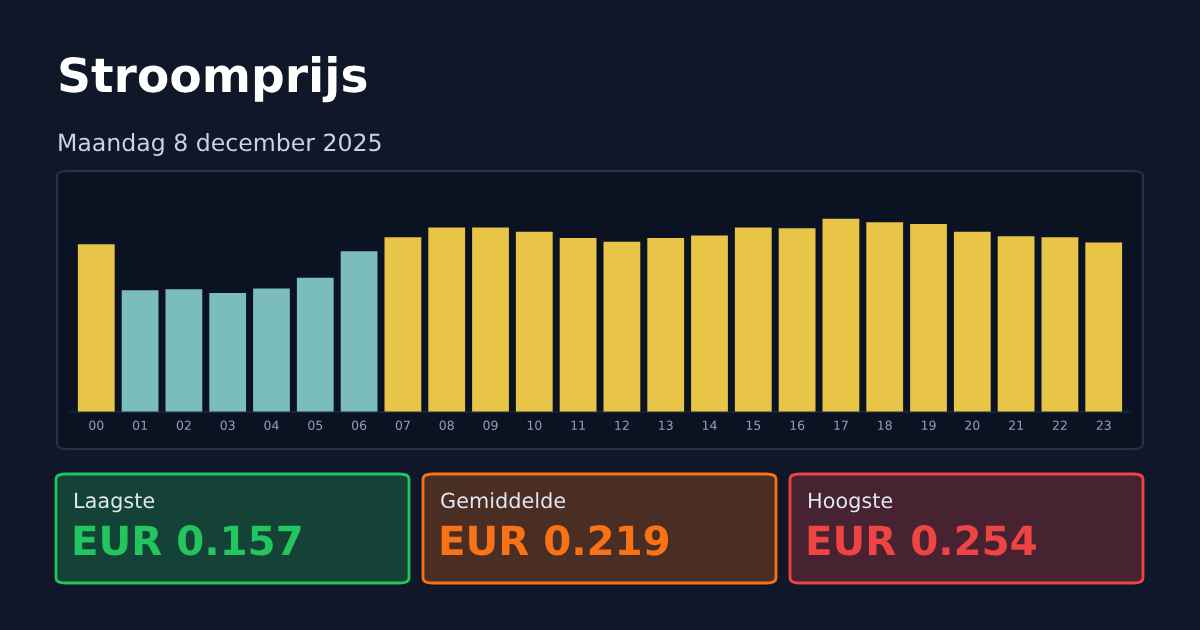 The image size is (1200, 630). I want to click on x-tick-label: 17, so click(841, 425).